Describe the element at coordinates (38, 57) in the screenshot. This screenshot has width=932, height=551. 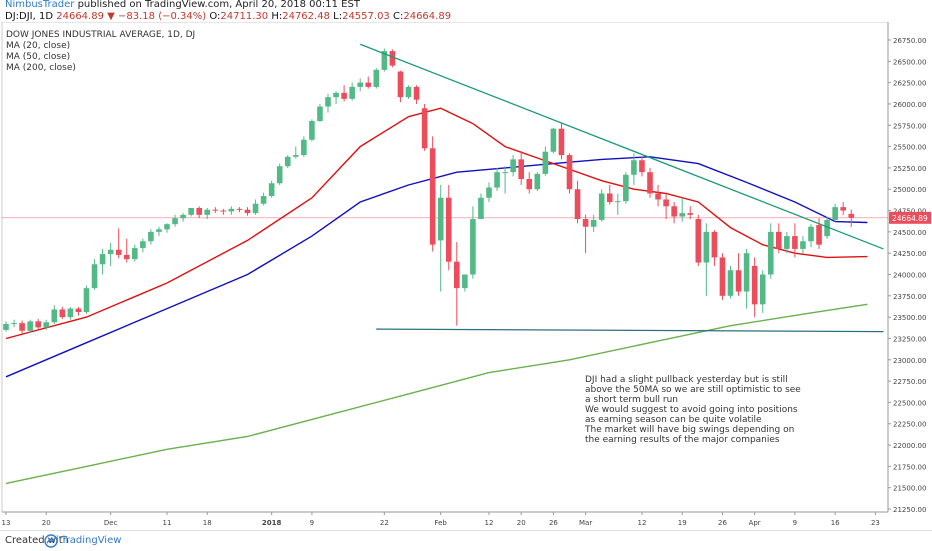
I see `legend-ma50: MA (50, close)` at that location.